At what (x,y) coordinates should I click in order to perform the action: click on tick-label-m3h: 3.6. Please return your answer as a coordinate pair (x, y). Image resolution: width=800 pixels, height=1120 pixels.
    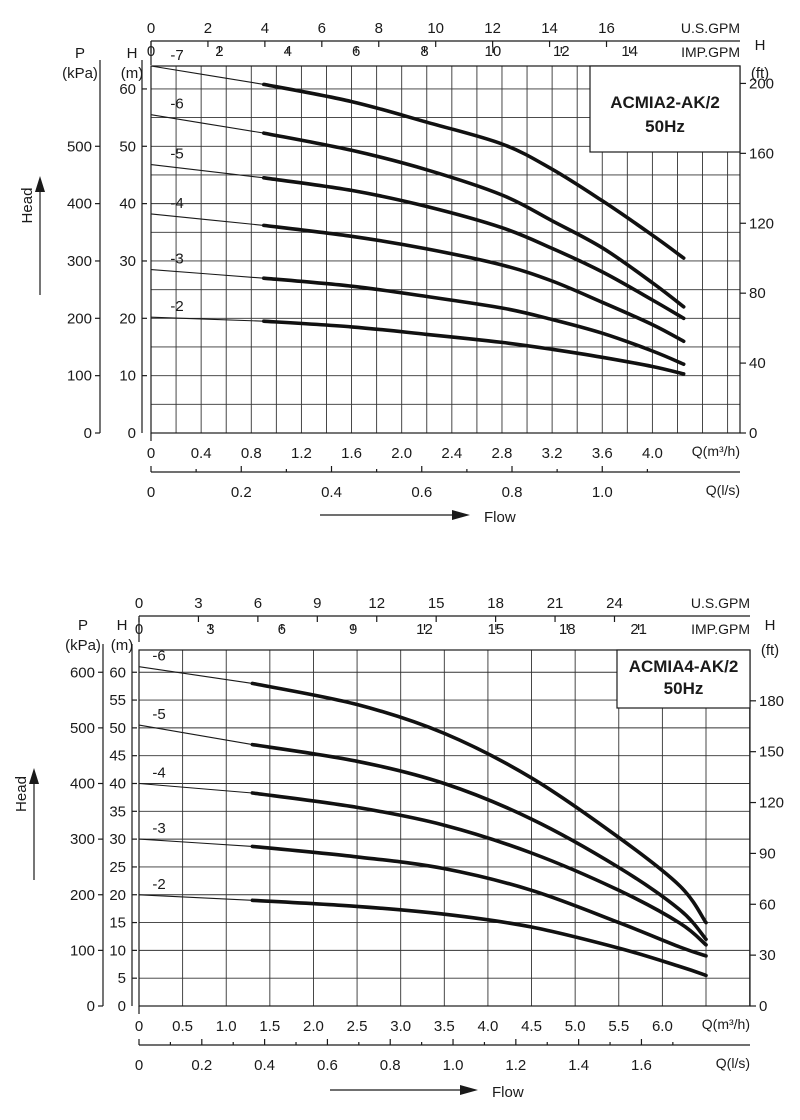
    Looking at the image, I should click on (602, 453).